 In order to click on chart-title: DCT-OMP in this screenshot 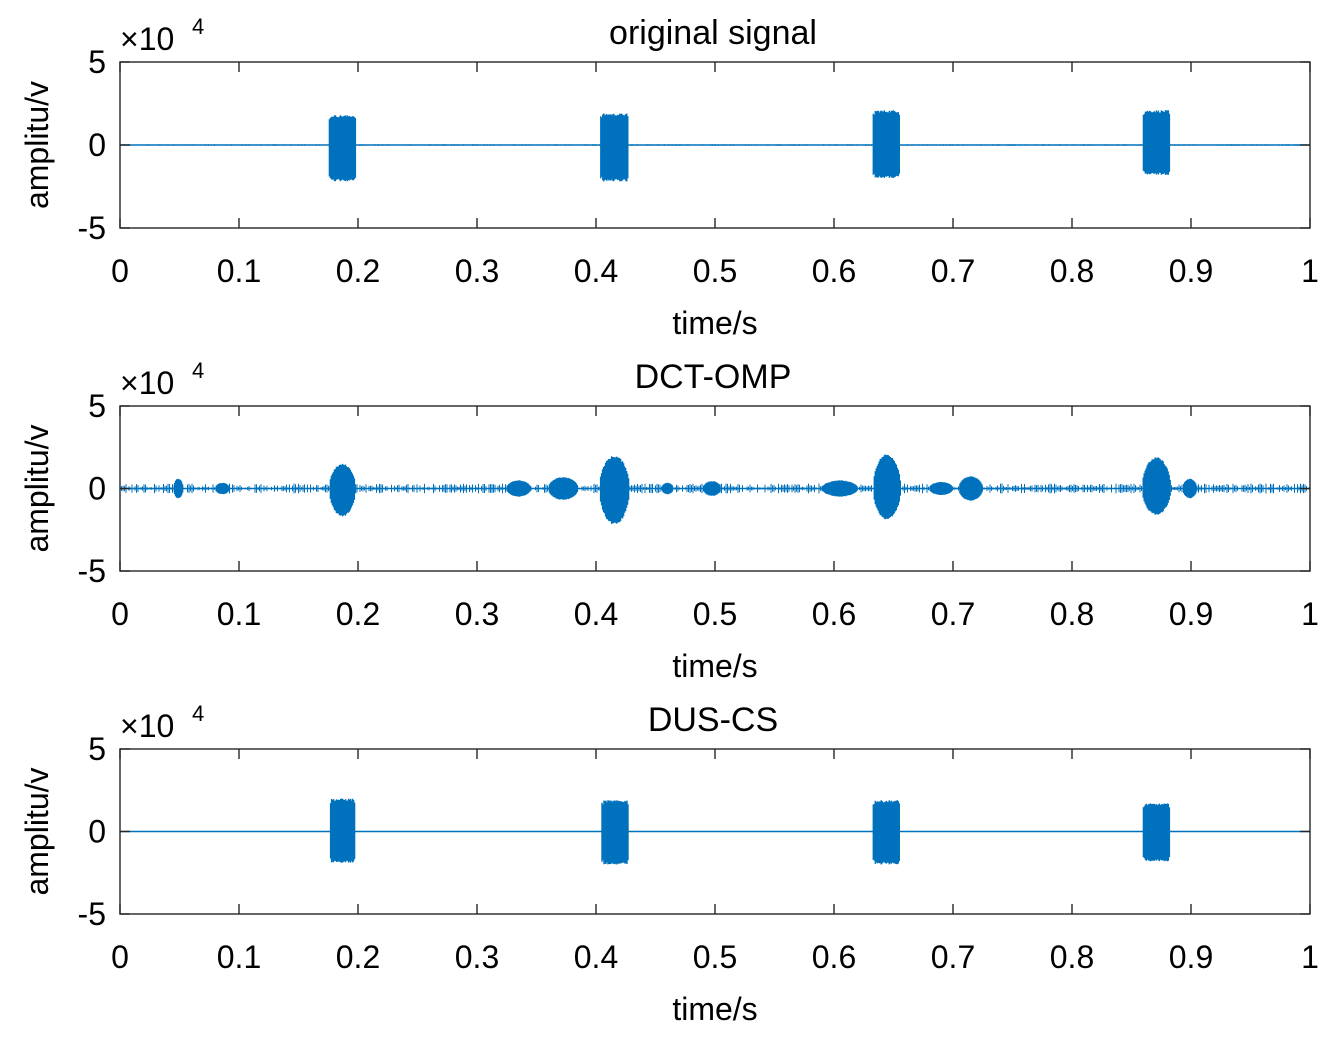, I will do `click(713, 377)`.